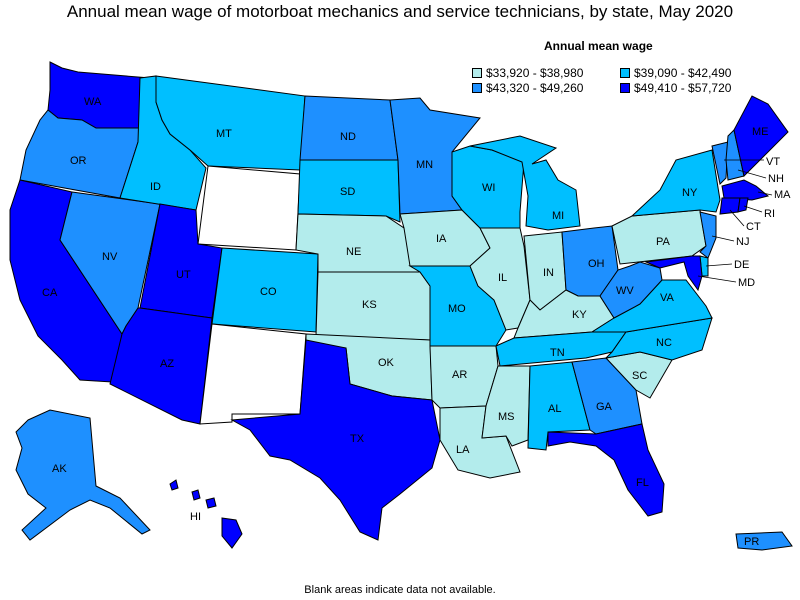 The width and height of the screenshot is (800, 600). What do you see at coordinates (506, 406) in the screenshot?
I see `state-MS` at bounding box center [506, 406].